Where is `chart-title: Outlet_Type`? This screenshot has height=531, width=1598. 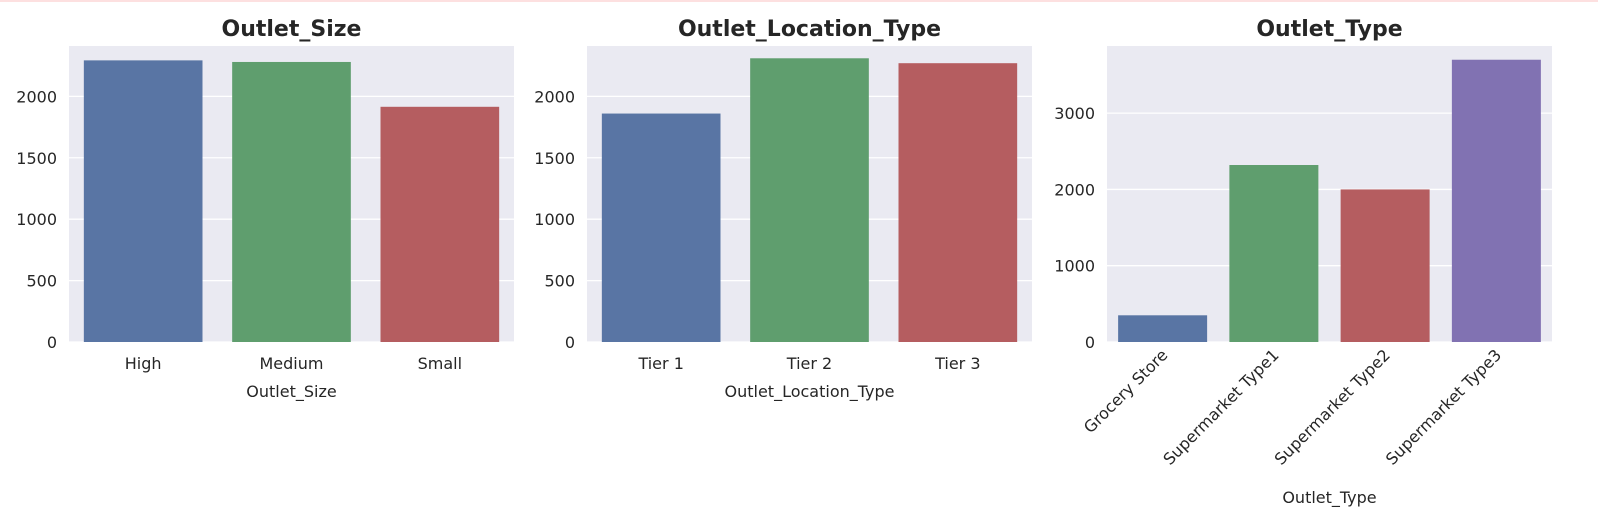 chart-title: Outlet_Type is located at coordinates (1329, 29).